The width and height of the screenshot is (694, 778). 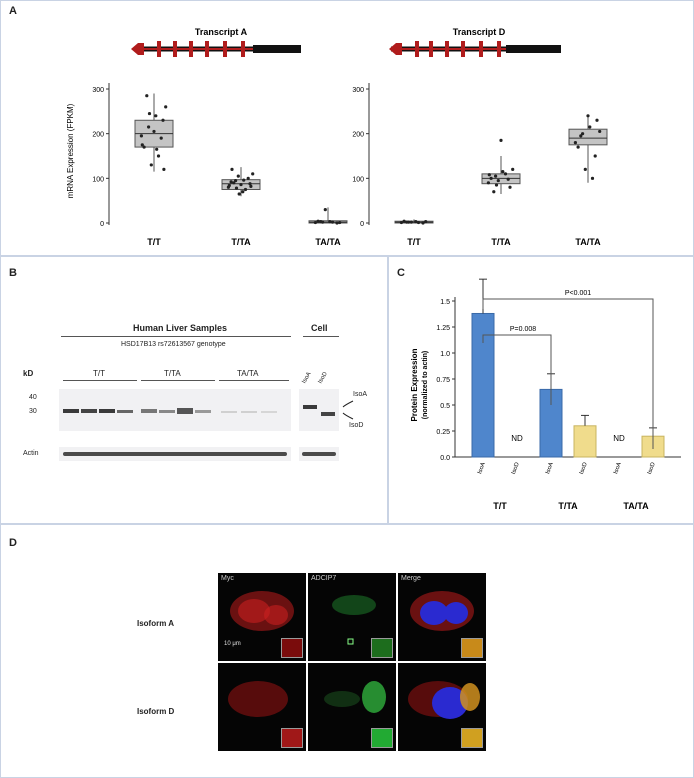 What do you see at coordinates (411, 578) in the screenshot?
I see `column-label-merge: Merge` at bounding box center [411, 578].